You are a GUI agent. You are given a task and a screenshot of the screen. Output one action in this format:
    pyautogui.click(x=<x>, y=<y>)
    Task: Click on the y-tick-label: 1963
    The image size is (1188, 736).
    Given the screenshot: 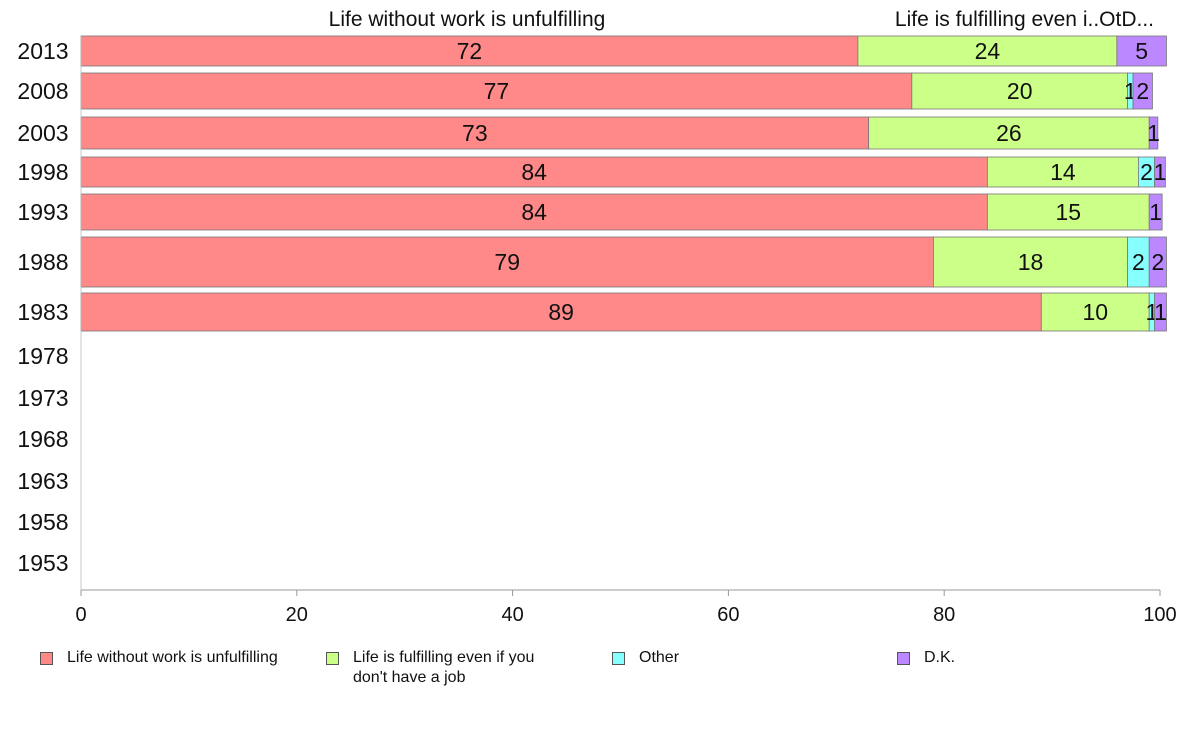 What is the action you would take?
    pyautogui.click(x=42, y=481)
    